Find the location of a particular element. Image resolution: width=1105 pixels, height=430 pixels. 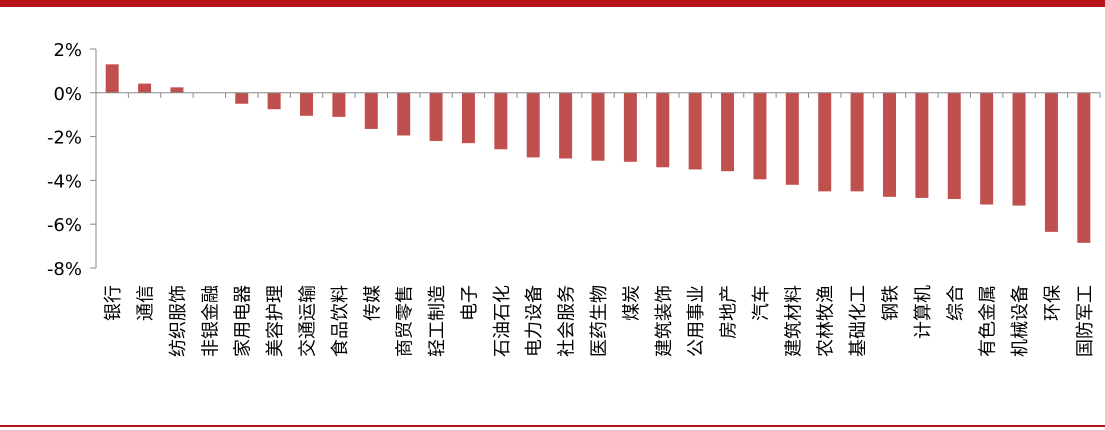

y-tick-label: -2% is located at coordinates (64, 138).